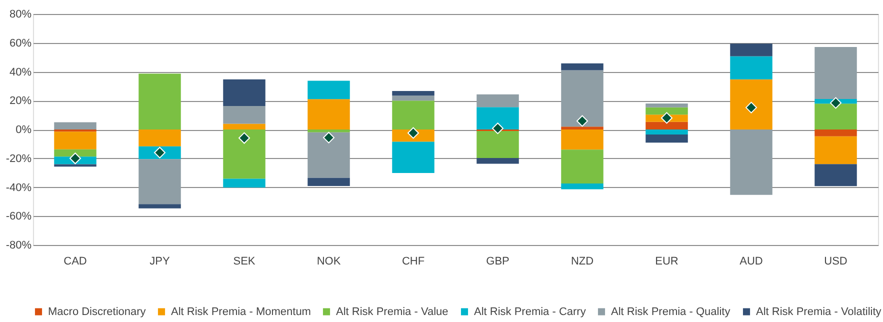 This screenshot has width=883, height=322. What do you see at coordinates (20, 14) in the screenshot?
I see `y-tick-label: 80%` at bounding box center [20, 14].